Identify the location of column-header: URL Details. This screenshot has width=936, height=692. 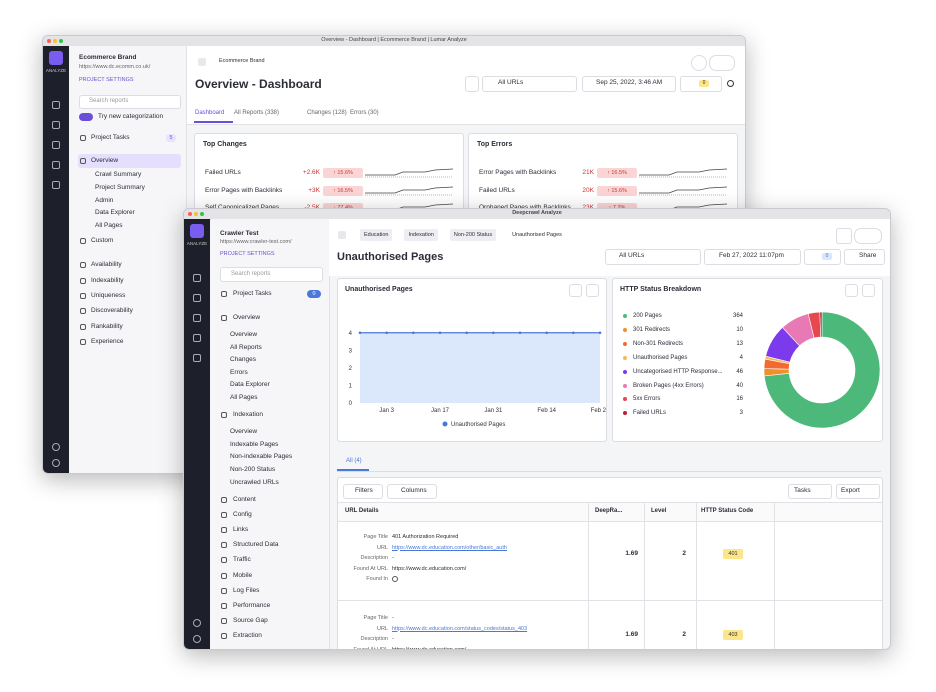
(362, 511).